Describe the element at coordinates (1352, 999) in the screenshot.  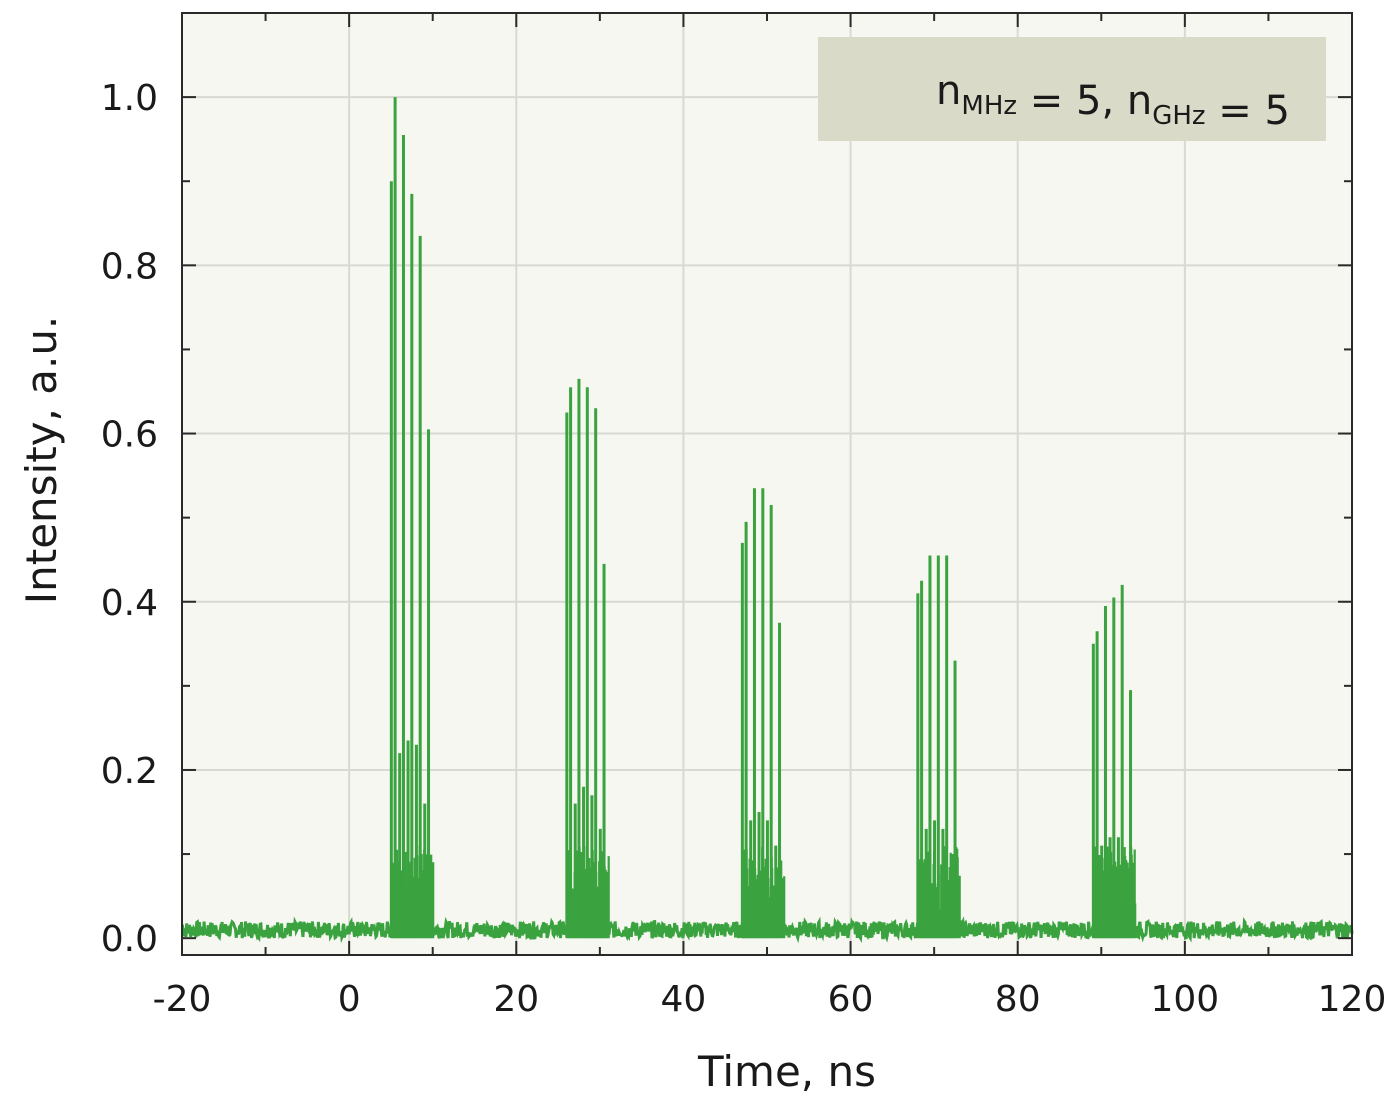
I see `x-tick-label: 120` at that location.